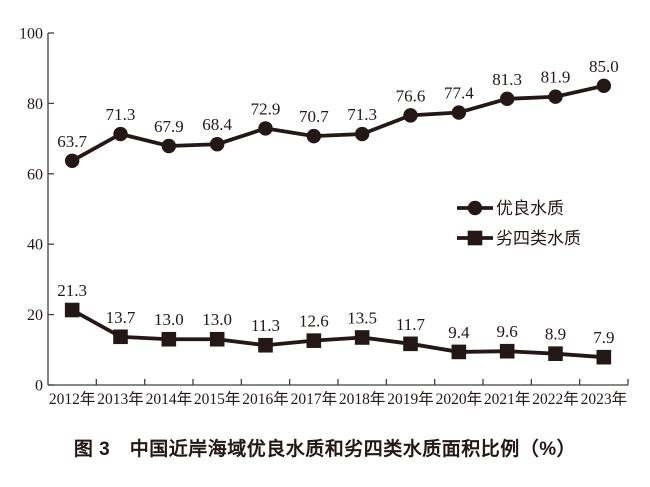  I want to click on figure-caption: 图 3 中国近岸海域优良水质和劣四类水质面积比例（%）, so click(325, 449).